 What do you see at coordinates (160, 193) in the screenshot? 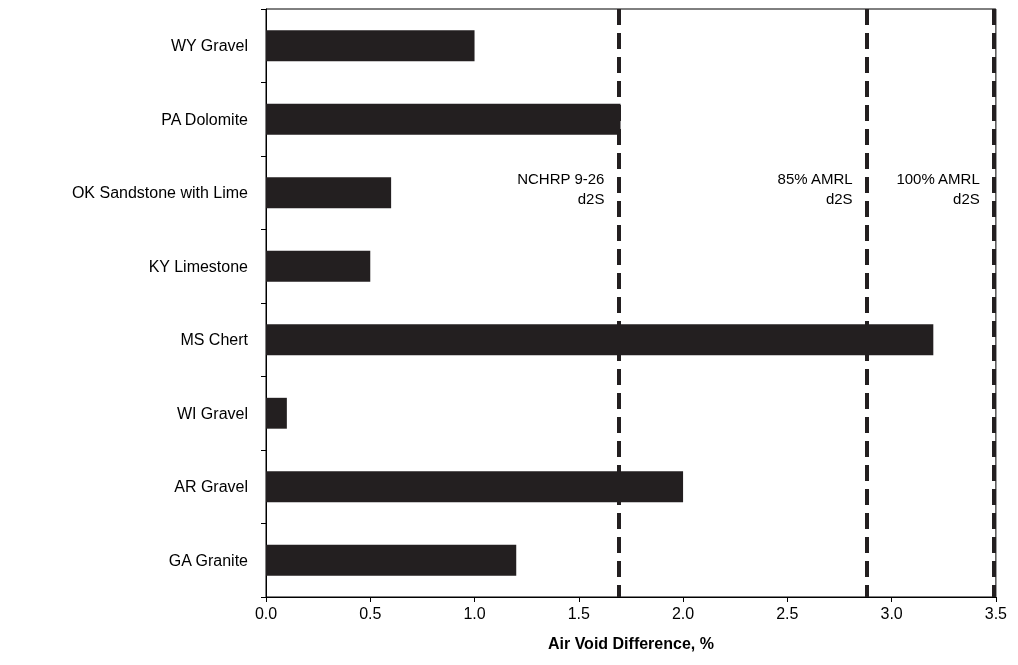
I see `y-tick-label: OK Sandstone with Lime` at bounding box center [160, 193].